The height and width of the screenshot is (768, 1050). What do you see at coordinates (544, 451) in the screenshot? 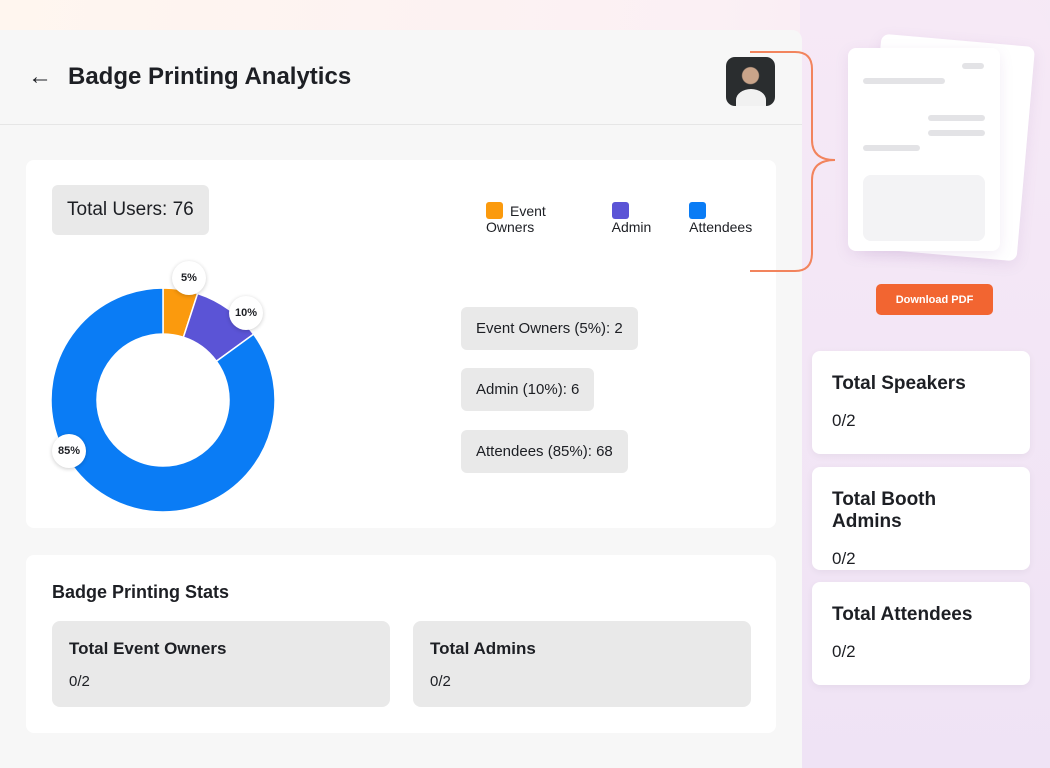
I see `summary-attendees: Attendees (85%): 68` at bounding box center [544, 451].